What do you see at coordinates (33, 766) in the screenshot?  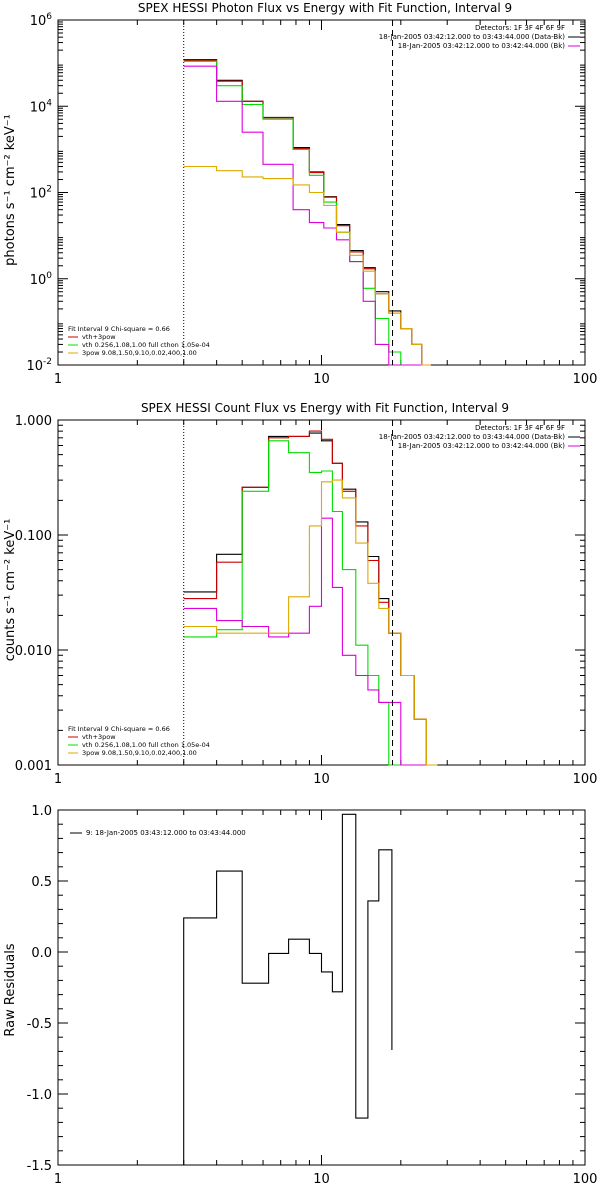 I see `y-tick-label: 0.001` at bounding box center [33, 766].